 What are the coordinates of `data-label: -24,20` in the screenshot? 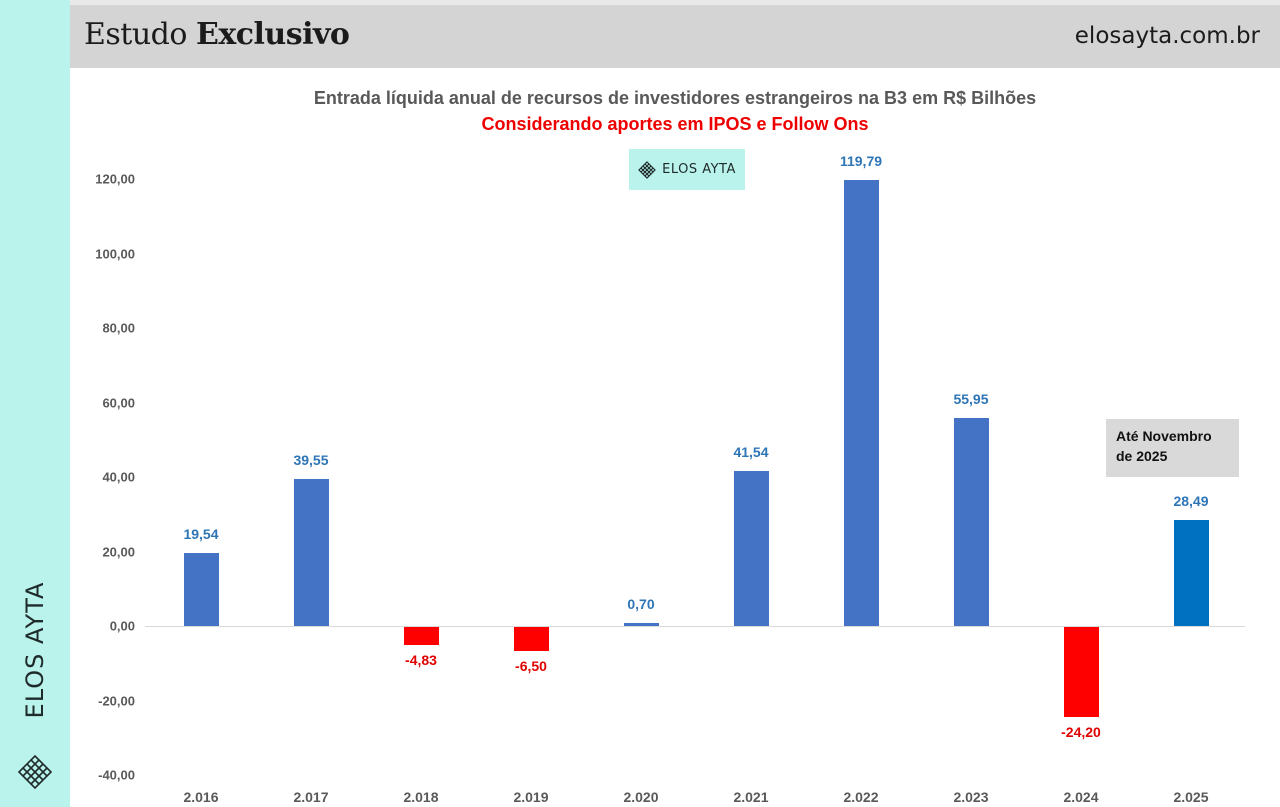 It's located at (1081, 732).